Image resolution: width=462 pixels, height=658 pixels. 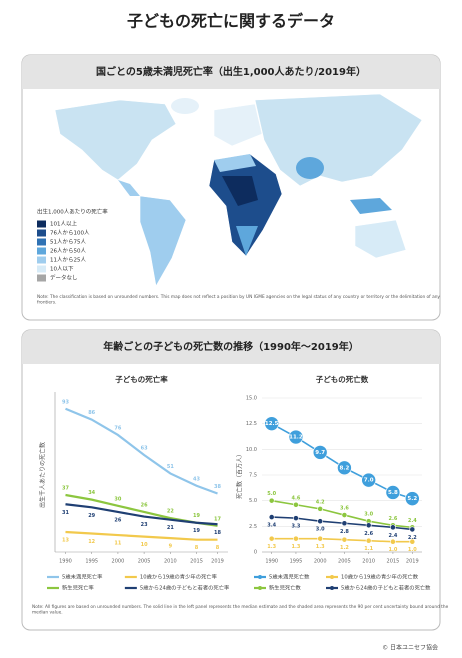 I want to click on value-label: 76, so click(x=117, y=428).